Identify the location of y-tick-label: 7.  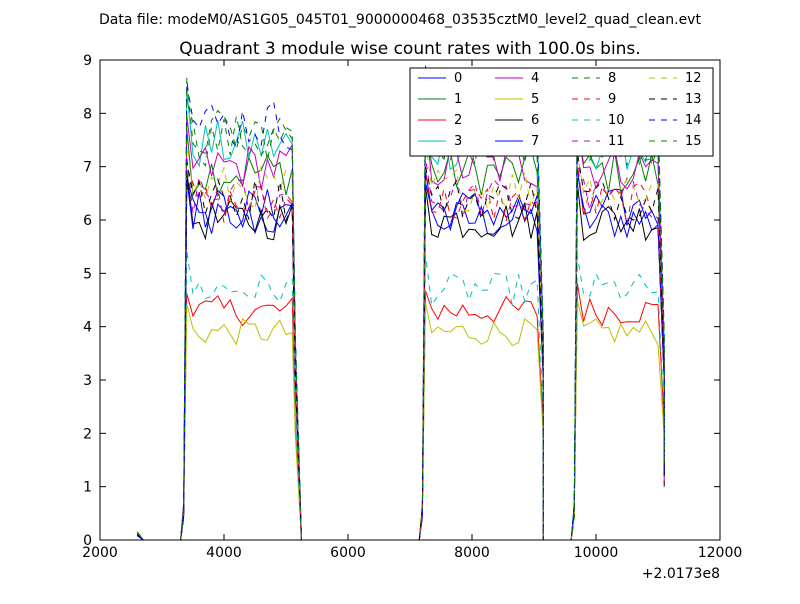
(87, 168).